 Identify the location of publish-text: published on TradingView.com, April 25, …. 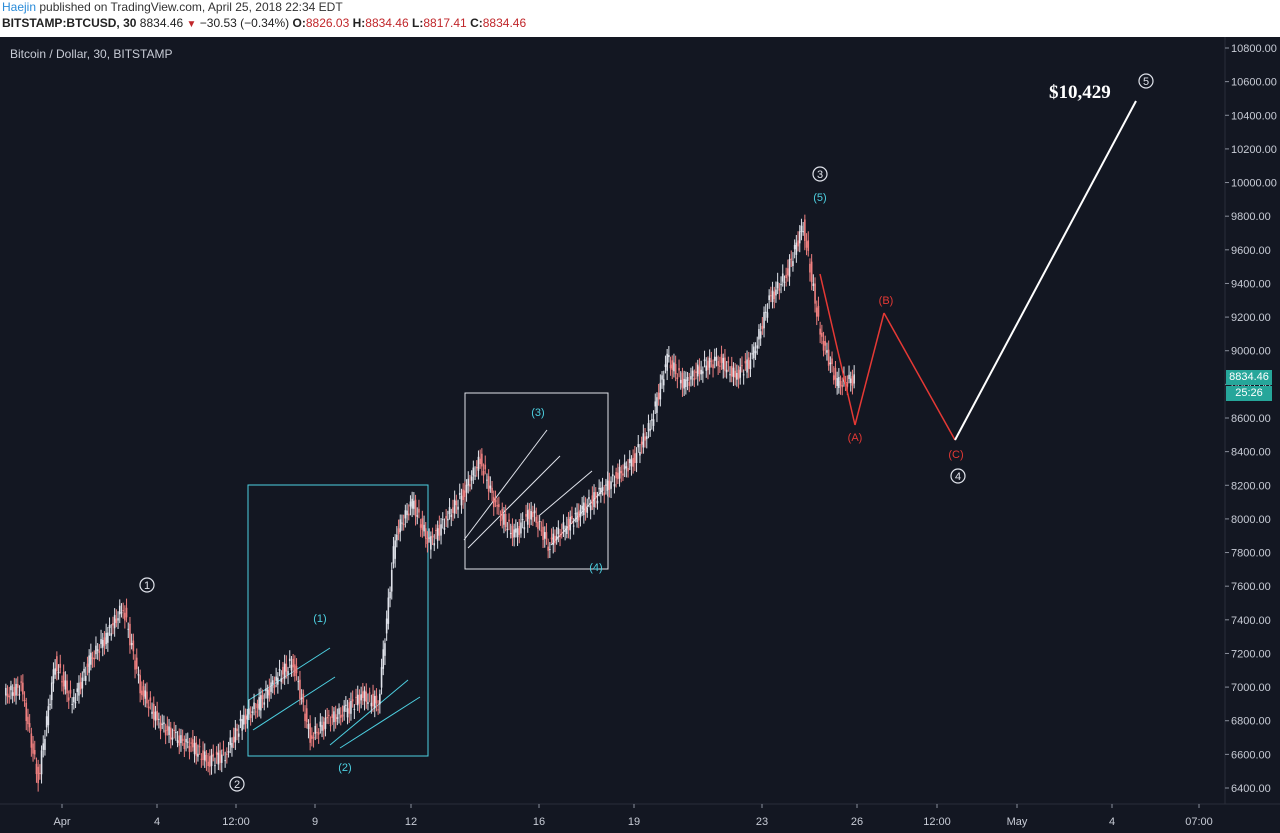
(189, 7).